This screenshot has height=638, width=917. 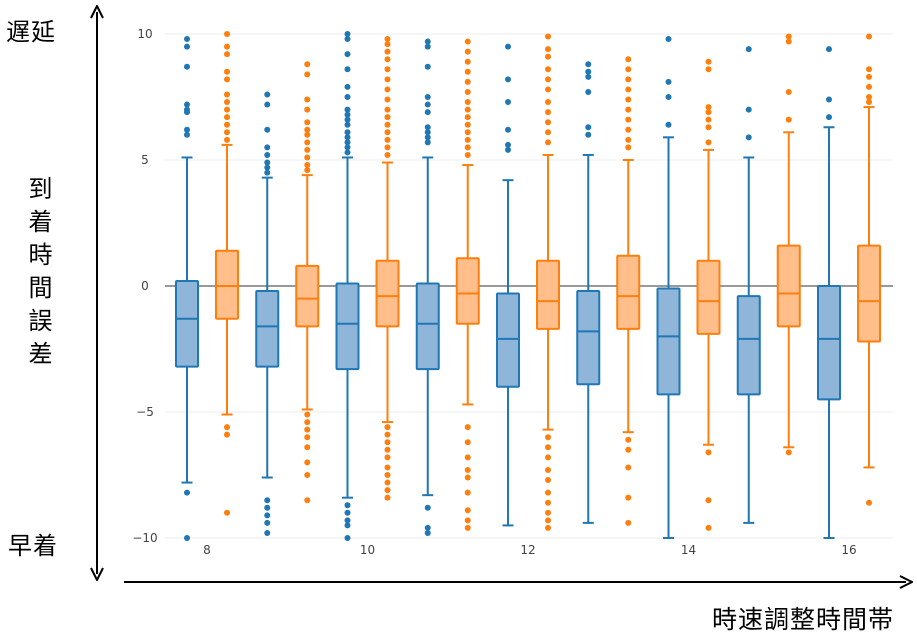 I want to click on y-tick-label: 10, so click(x=144, y=34).